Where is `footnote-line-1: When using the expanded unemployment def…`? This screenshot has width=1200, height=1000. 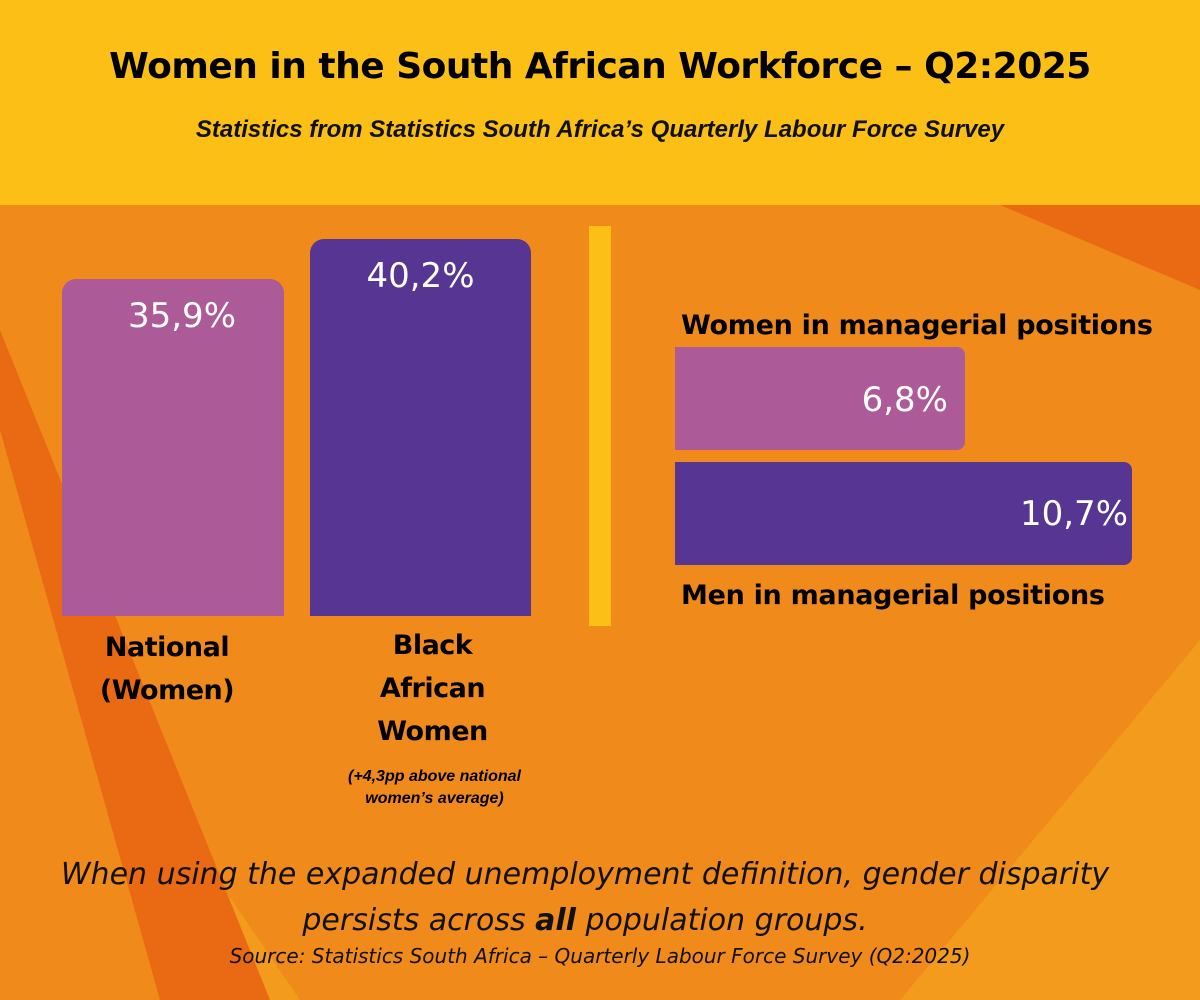 footnote-line-1: When using the expanded unemployment def… is located at coordinates (585, 874).